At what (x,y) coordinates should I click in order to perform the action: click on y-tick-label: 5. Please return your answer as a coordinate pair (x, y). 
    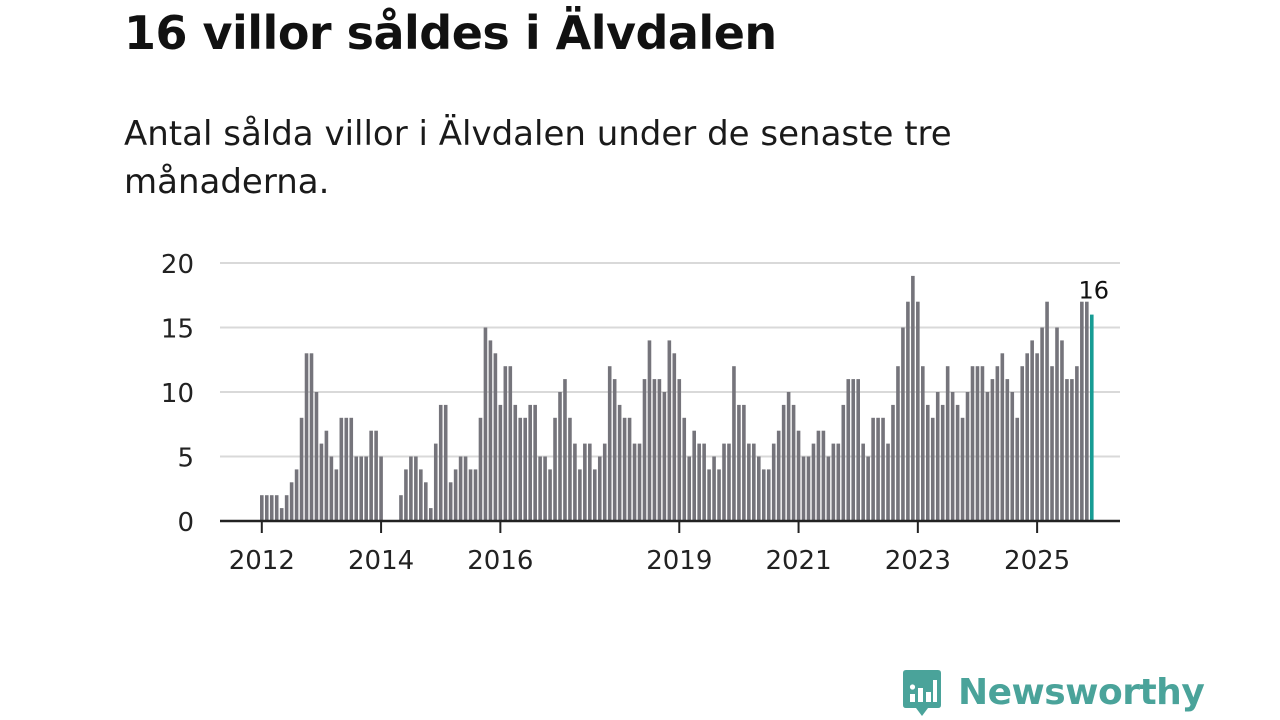
    Looking at the image, I should click on (185, 459).